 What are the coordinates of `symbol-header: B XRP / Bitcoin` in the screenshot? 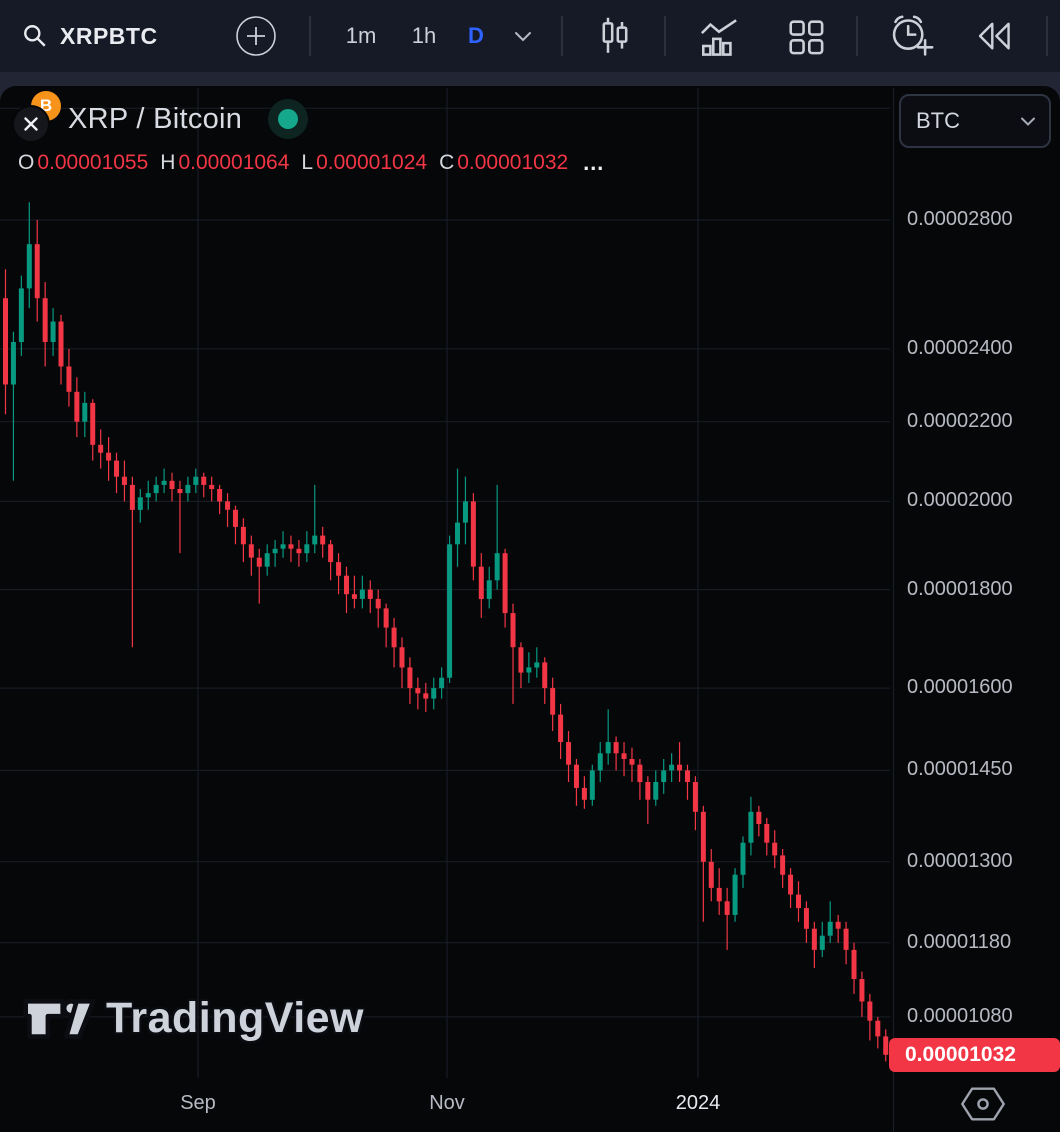 It's located at (161, 117).